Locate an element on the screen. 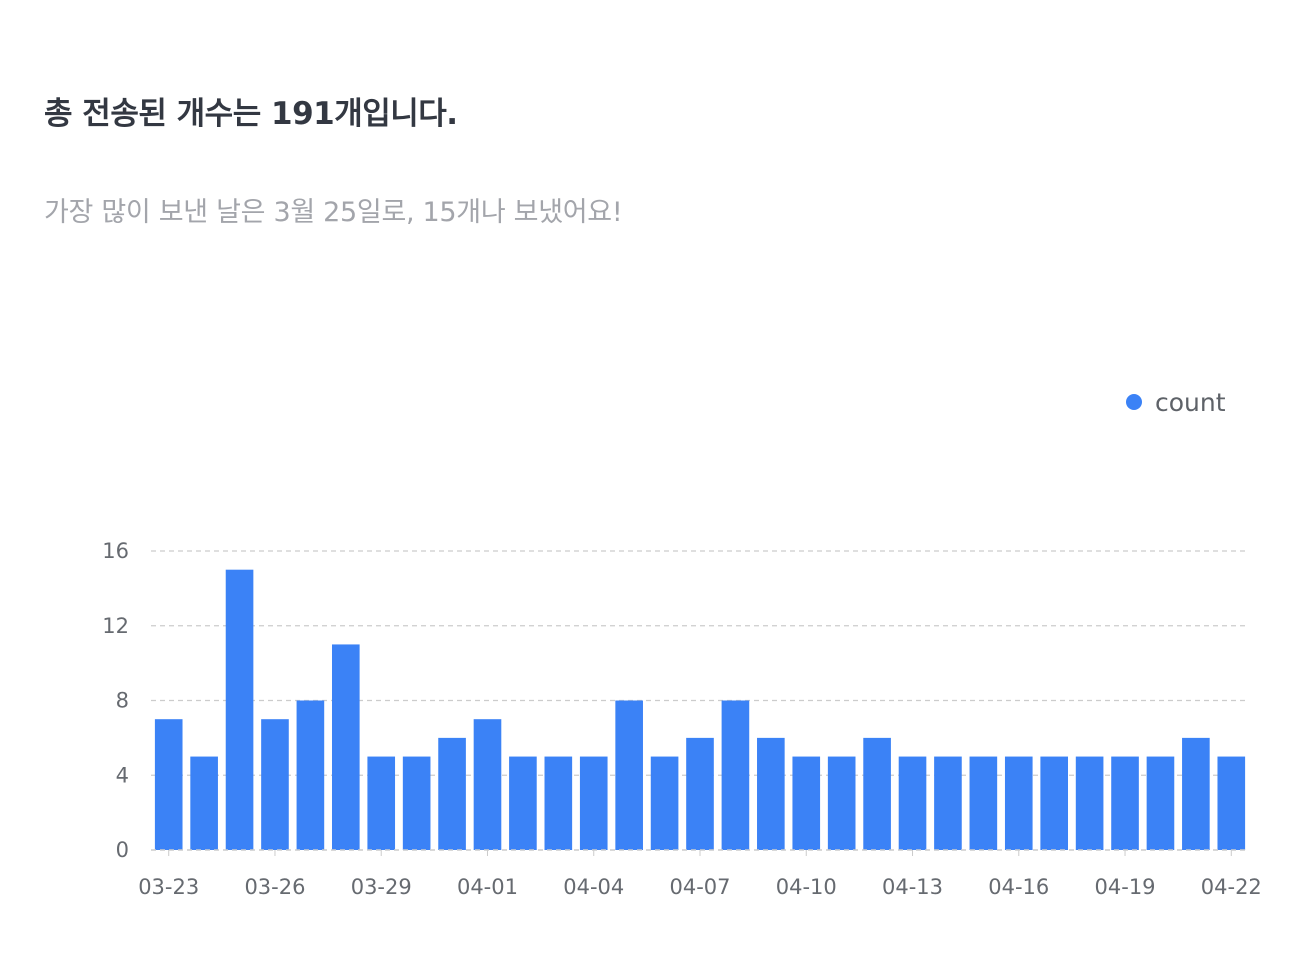 The image size is (1302, 964). x-tick-label-04-04: 04-04 is located at coordinates (593, 887).